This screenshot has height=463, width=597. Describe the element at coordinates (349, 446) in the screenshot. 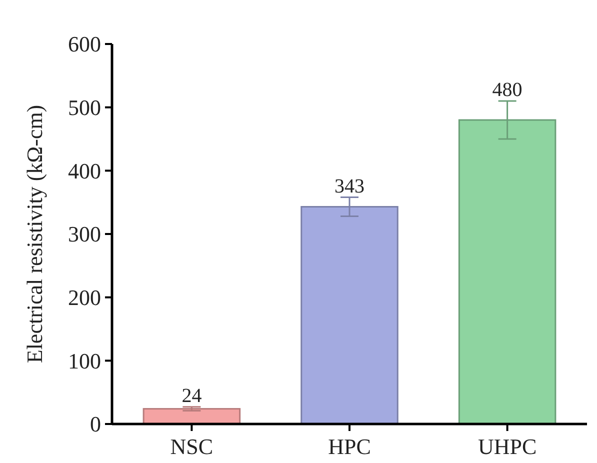

I see `x-tick-label: HPC` at that location.